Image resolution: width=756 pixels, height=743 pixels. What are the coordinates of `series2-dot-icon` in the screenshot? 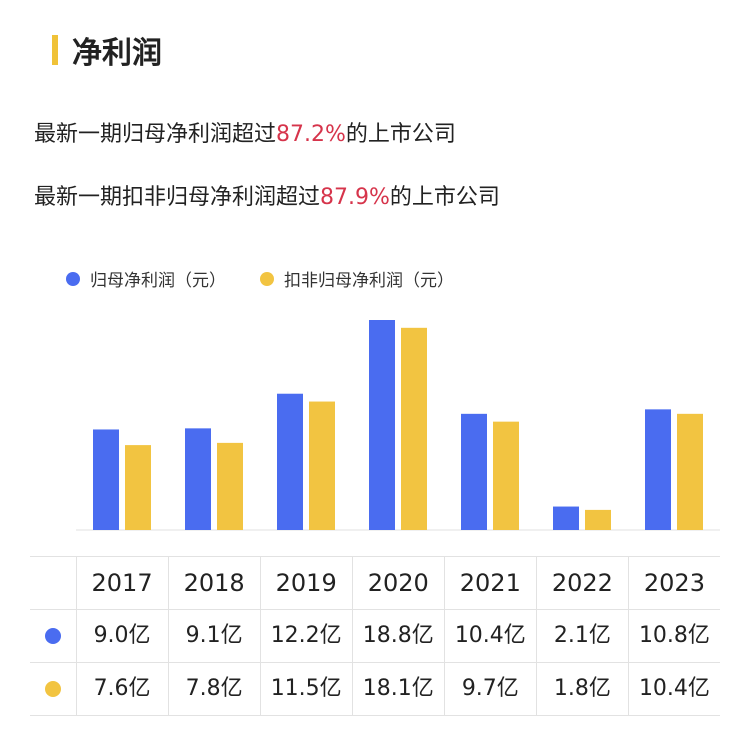 It's located at (52, 689).